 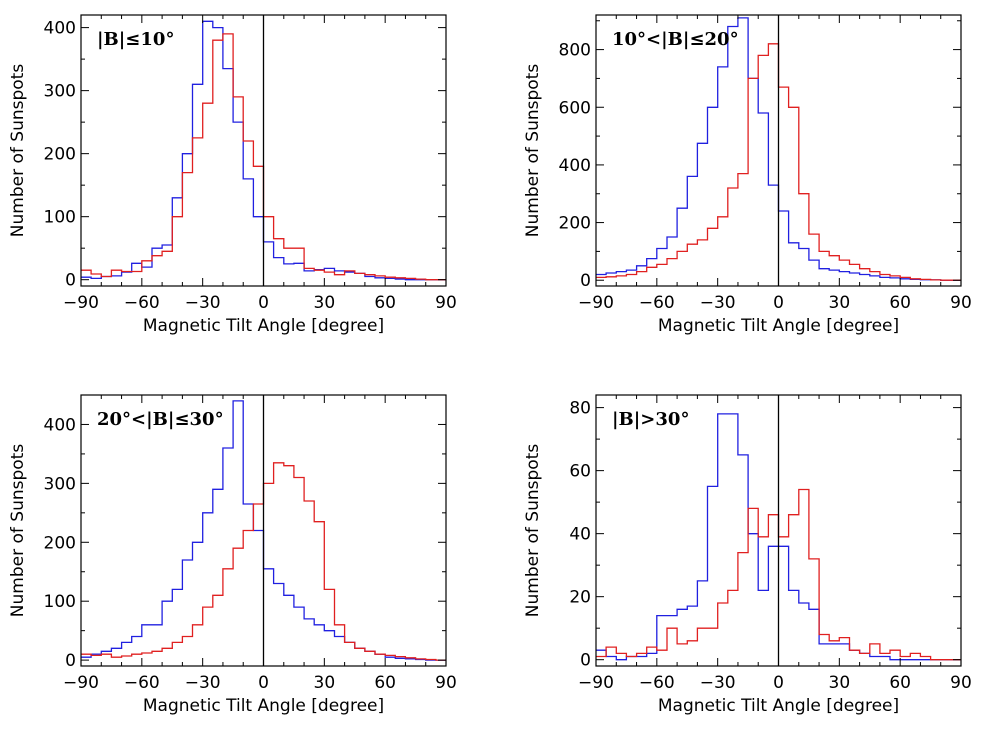 I want to click on y-tick-label: 600, so click(x=575, y=108).